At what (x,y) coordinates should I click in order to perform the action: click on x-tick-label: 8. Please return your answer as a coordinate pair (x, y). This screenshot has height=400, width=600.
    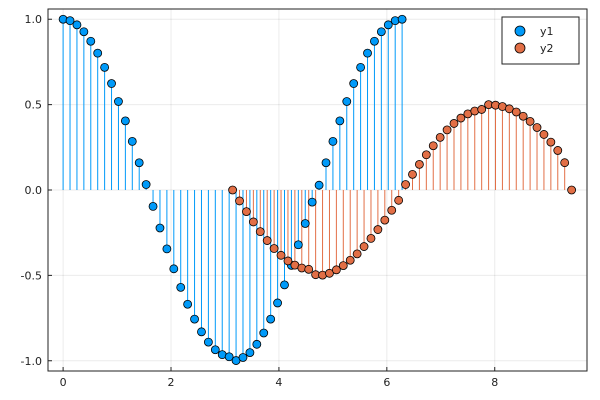
    Looking at the image, I should click on (494, 382).